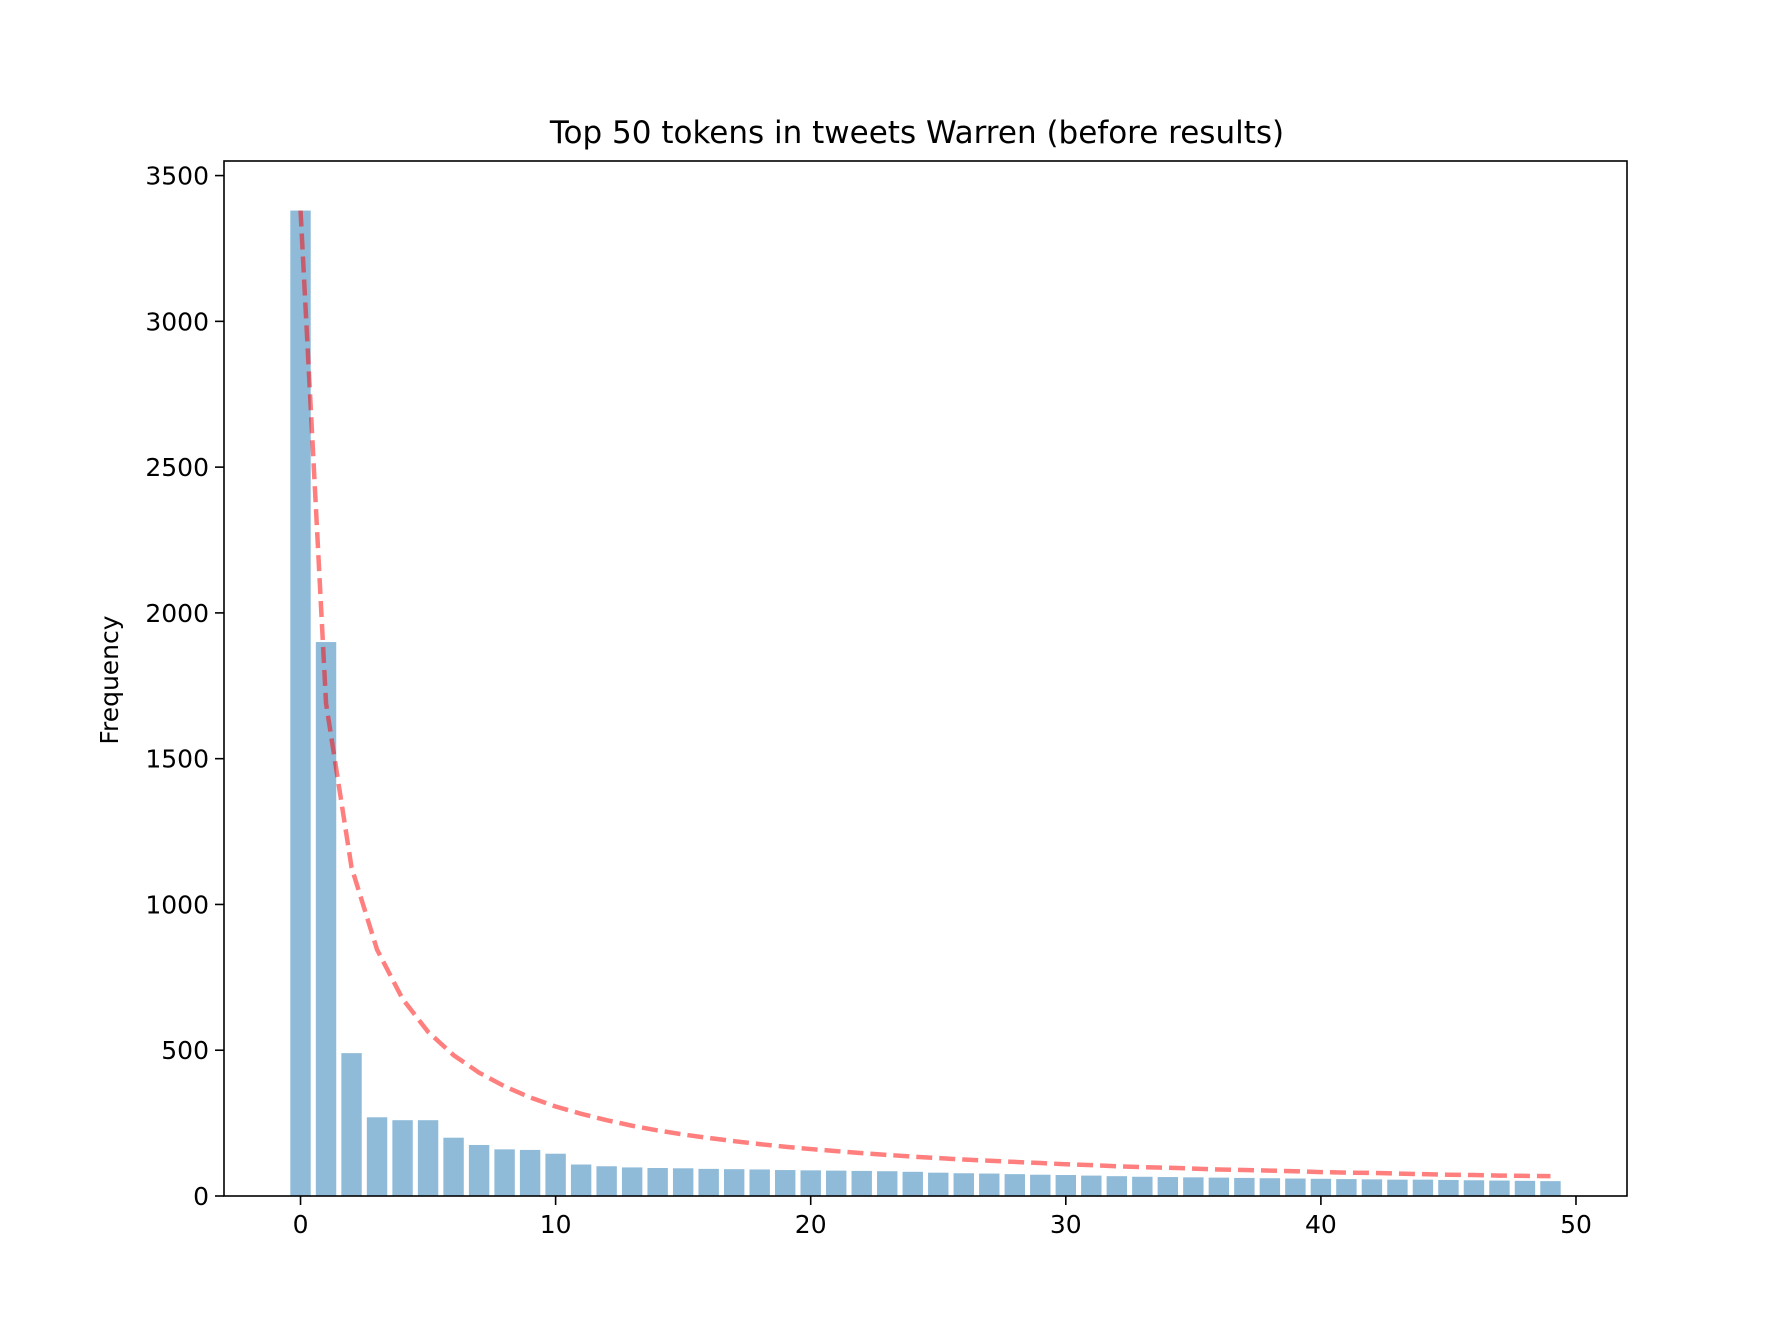  I want to click on y-axis: 0 500 1000 1500 2000 2500 3000 3500, so click(184, 686).